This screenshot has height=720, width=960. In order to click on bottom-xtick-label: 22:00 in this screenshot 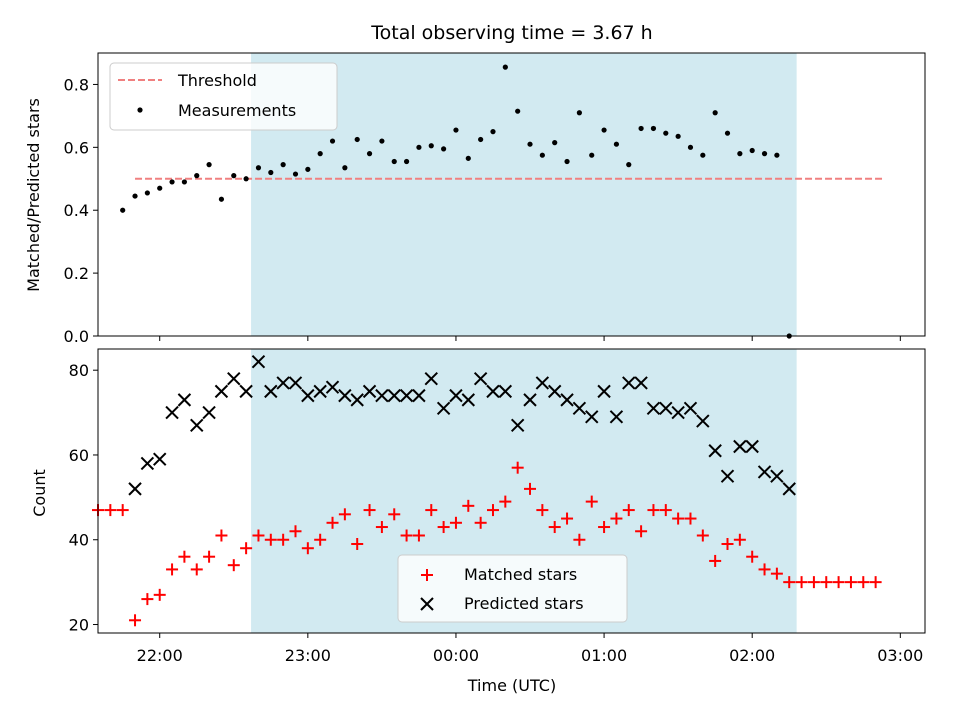, I will do `click(160, 655)`.